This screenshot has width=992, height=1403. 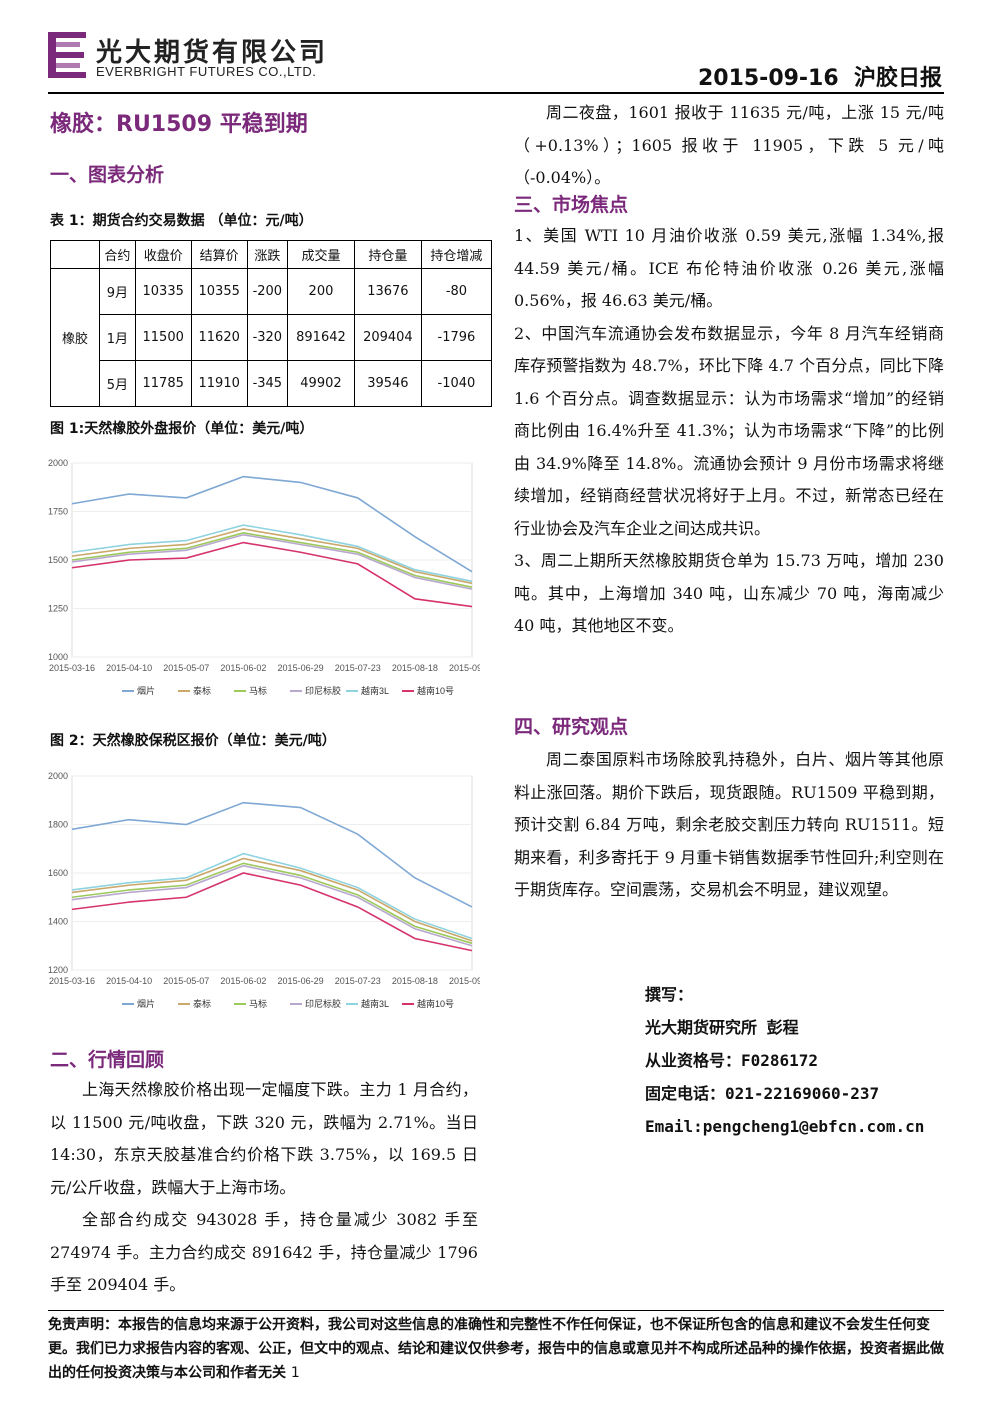 I want to click on table-cell: -320, so click(x=267, y=337).